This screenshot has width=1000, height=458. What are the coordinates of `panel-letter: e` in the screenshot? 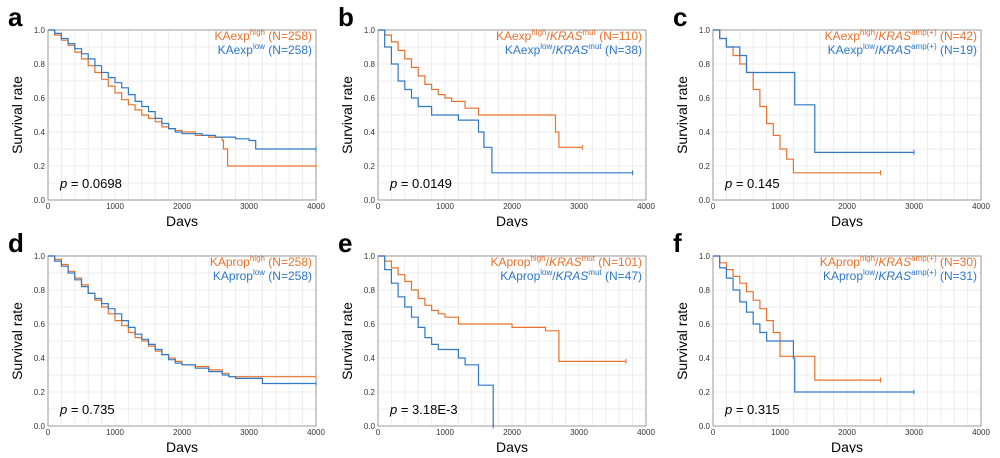 It's located at (345, 243).